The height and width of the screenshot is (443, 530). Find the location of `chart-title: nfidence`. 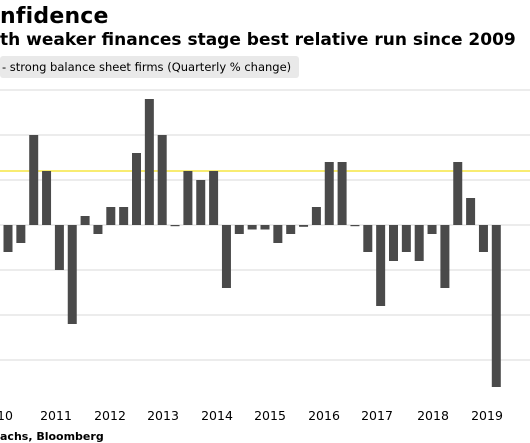

chart-title: nfidence is located at coordinates (54, 16).